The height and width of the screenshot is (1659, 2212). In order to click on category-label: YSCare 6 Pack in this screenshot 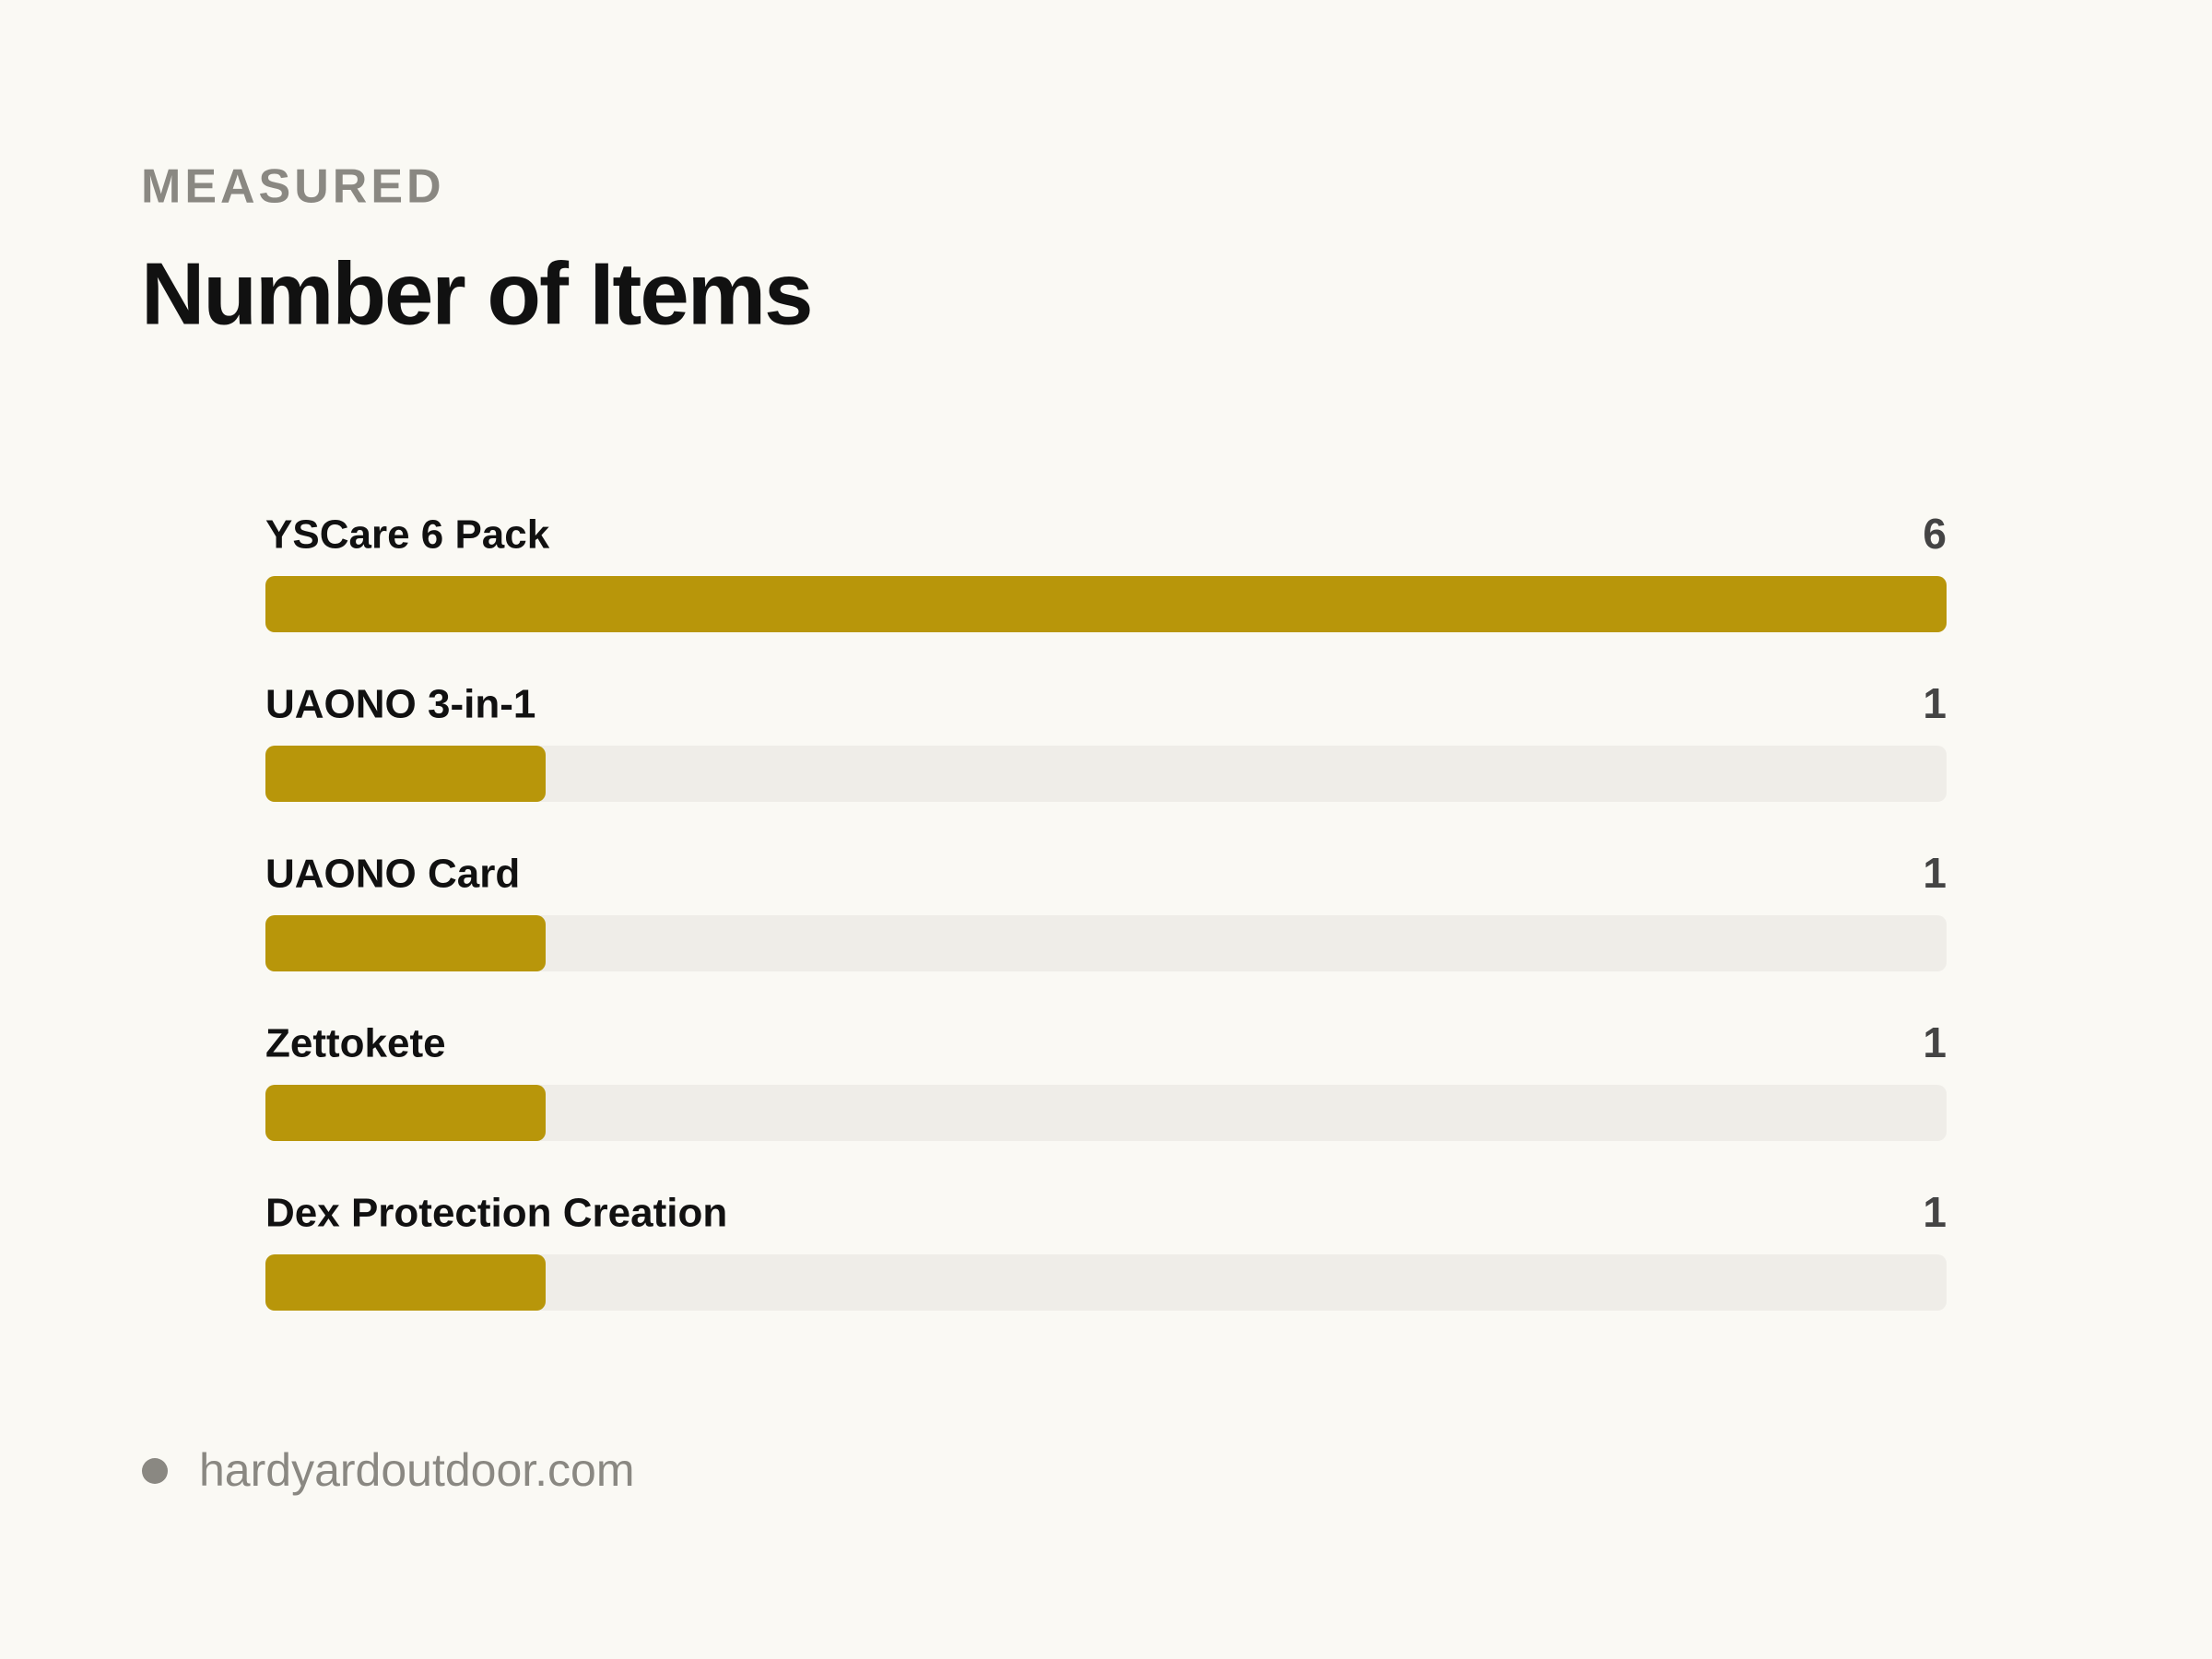, I will do `click(407, 535)`.